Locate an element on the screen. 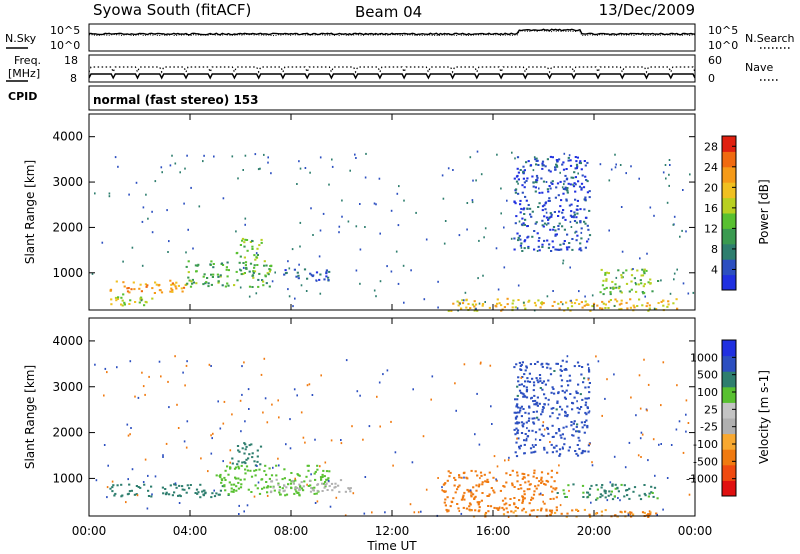  freq-panel is located at coordinates (392, 68).